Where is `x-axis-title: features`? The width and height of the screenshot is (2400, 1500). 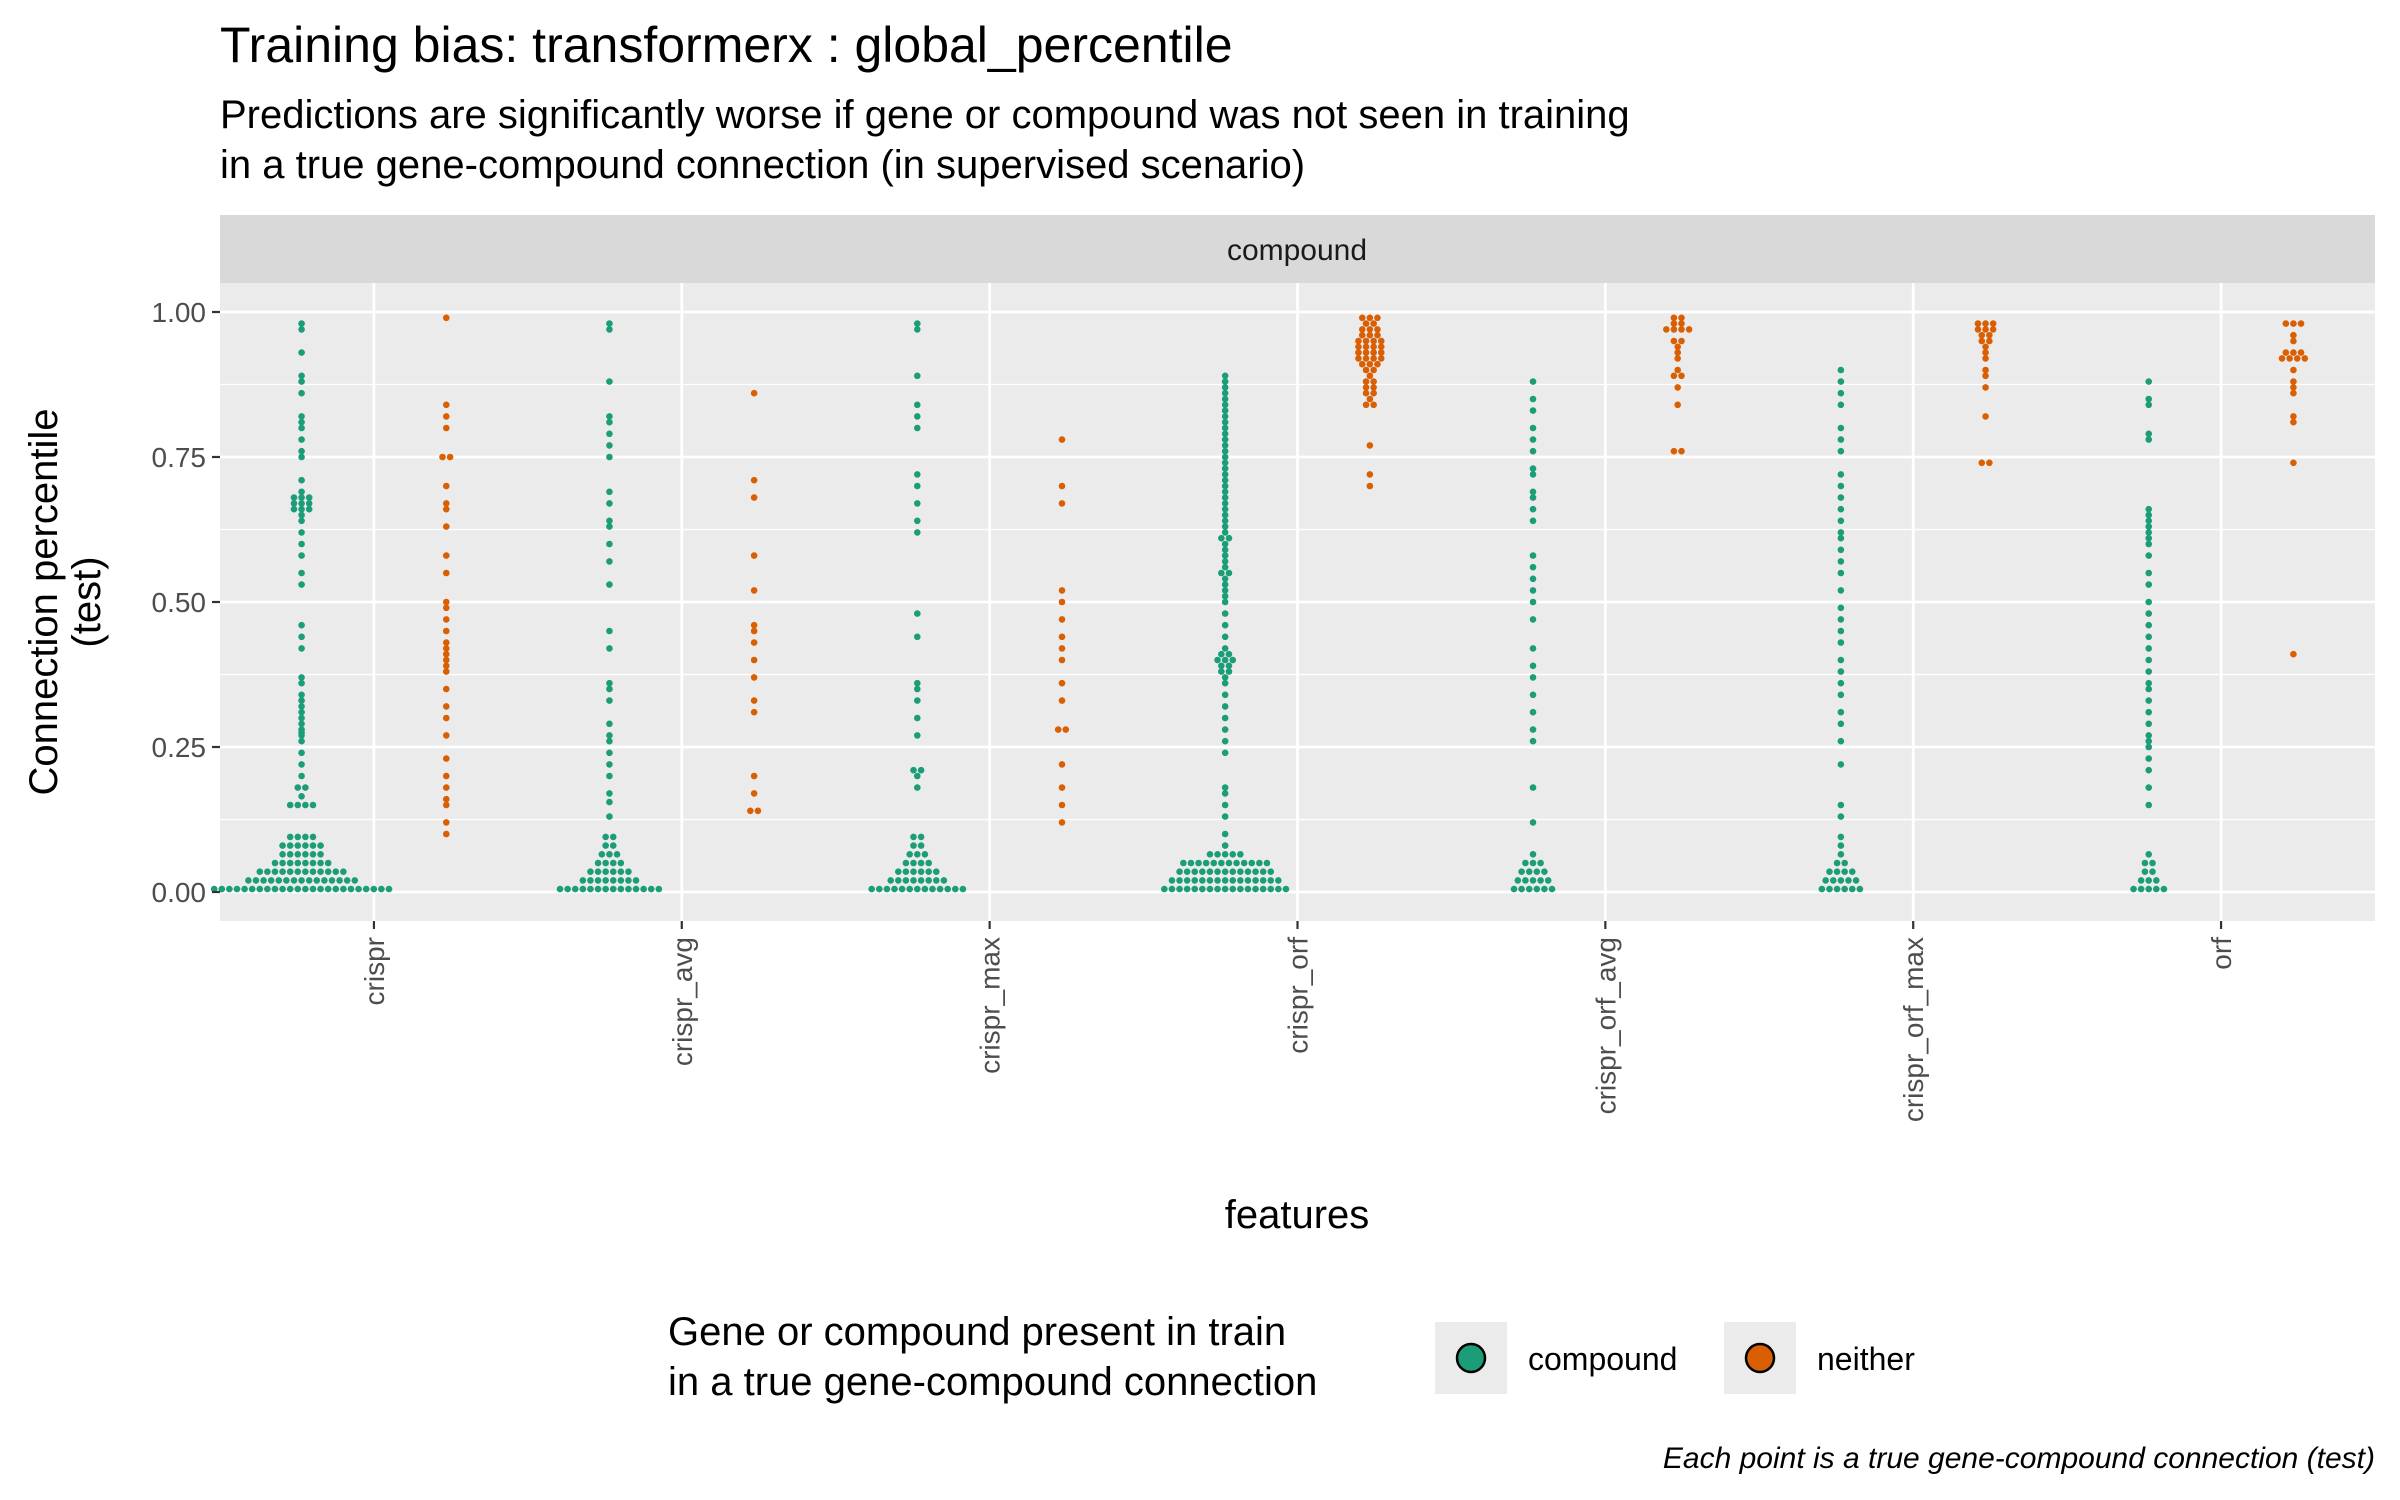 x-axis-title: features is located at coordinates (1297, 1215).